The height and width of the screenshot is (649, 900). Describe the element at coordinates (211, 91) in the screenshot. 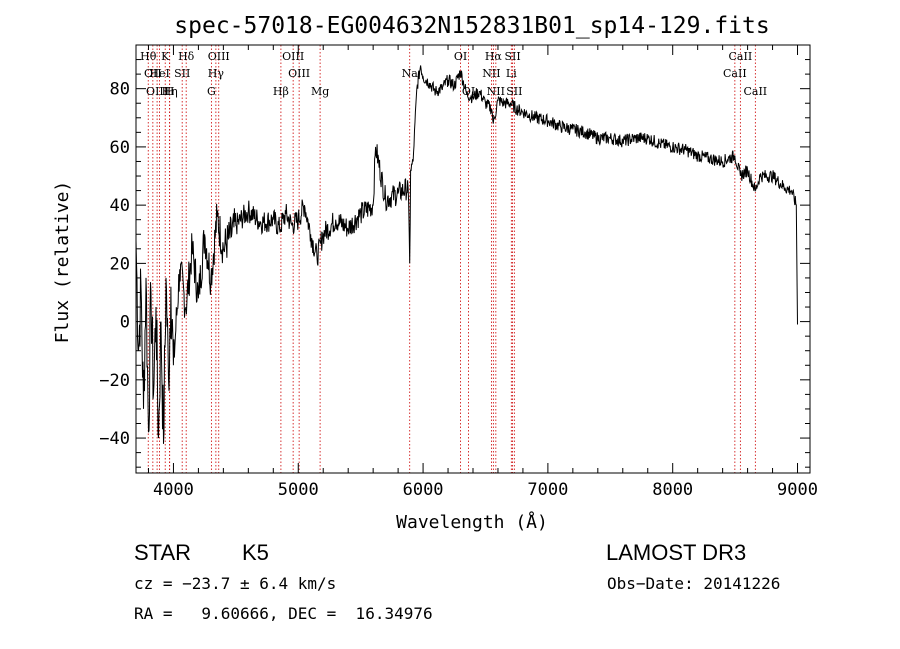

I see `line-label-9: G` at that location.